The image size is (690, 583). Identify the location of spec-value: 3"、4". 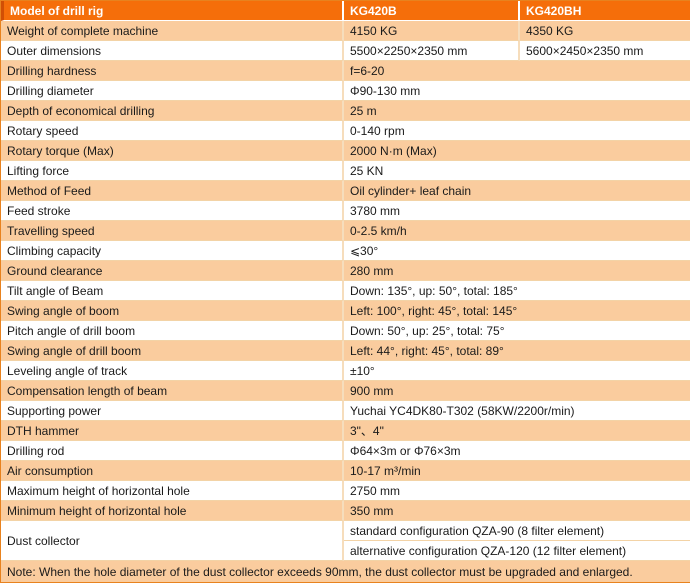
(517, 431).